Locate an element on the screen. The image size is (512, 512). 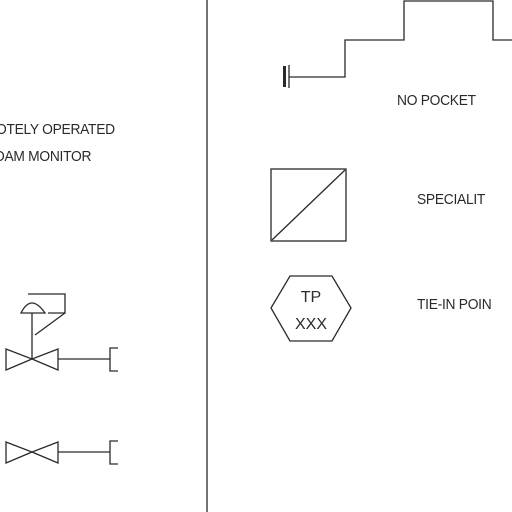
no-pocket-line is located at coordinates (400, 39).